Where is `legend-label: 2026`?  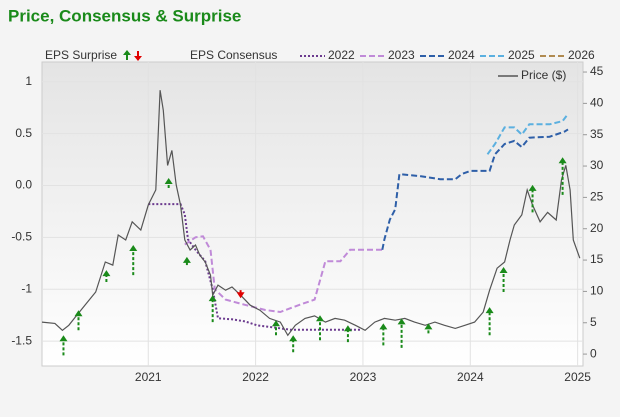
legend-label: 2026 is located at coordinates (581, 55).